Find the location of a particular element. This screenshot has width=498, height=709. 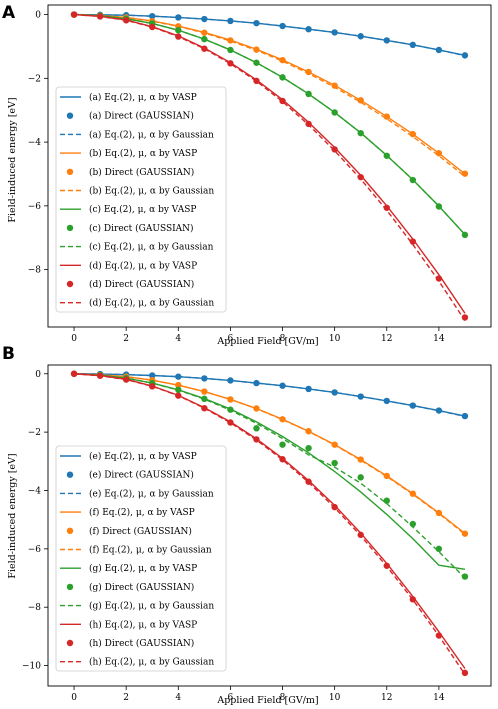

legend-label-b: (h) Eq.(2), μ, α by Gaussian is located at coordinates (151, 662).